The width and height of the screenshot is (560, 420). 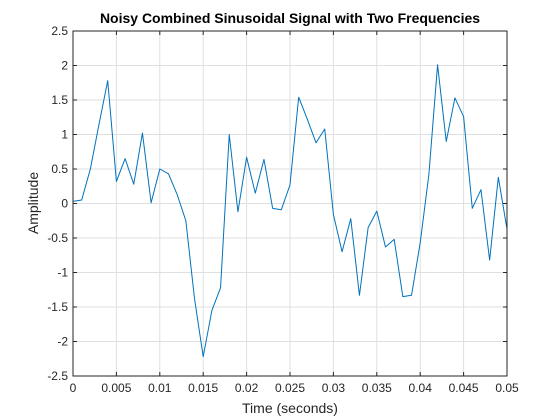 What do you see at coordinates (64, 66) in the screenshot?
I see `y-tick-label: 2` at bounding box center [64, 66].